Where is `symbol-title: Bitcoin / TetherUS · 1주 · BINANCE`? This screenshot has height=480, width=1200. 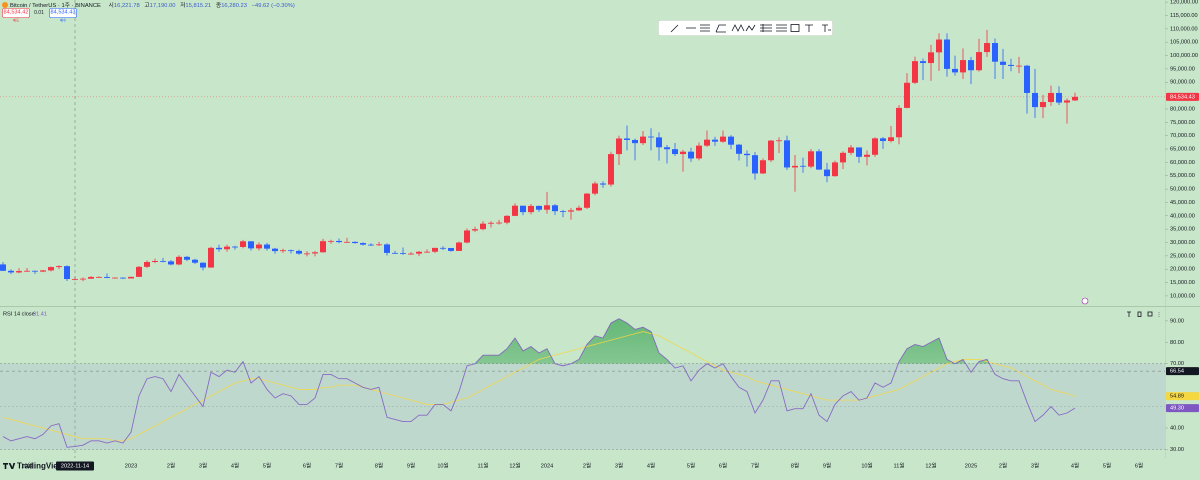
symbol-title: Bitcoin / TetherUS · 1주 · BINANCE is located at coordinates (55, 5).